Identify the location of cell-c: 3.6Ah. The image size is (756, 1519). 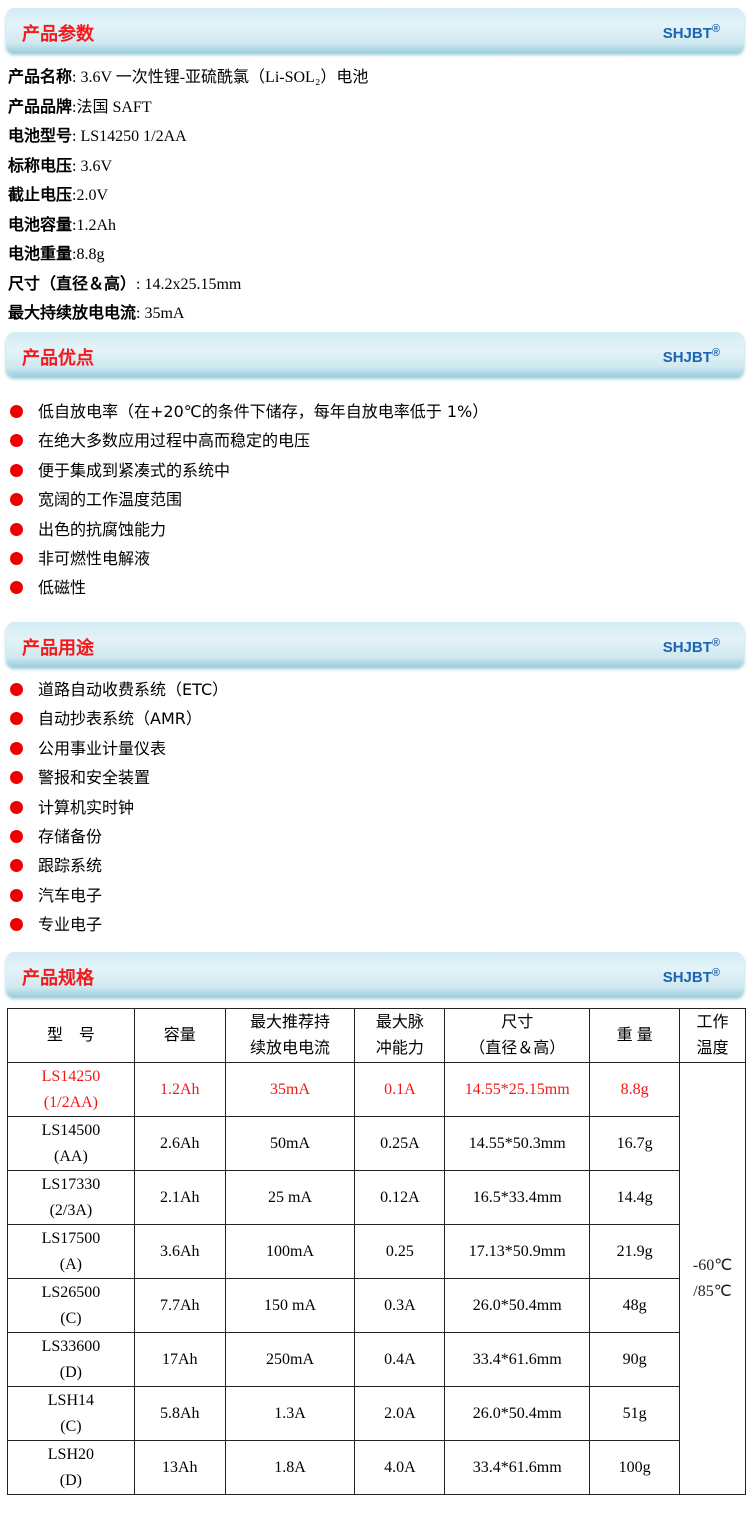
(179, 1251).